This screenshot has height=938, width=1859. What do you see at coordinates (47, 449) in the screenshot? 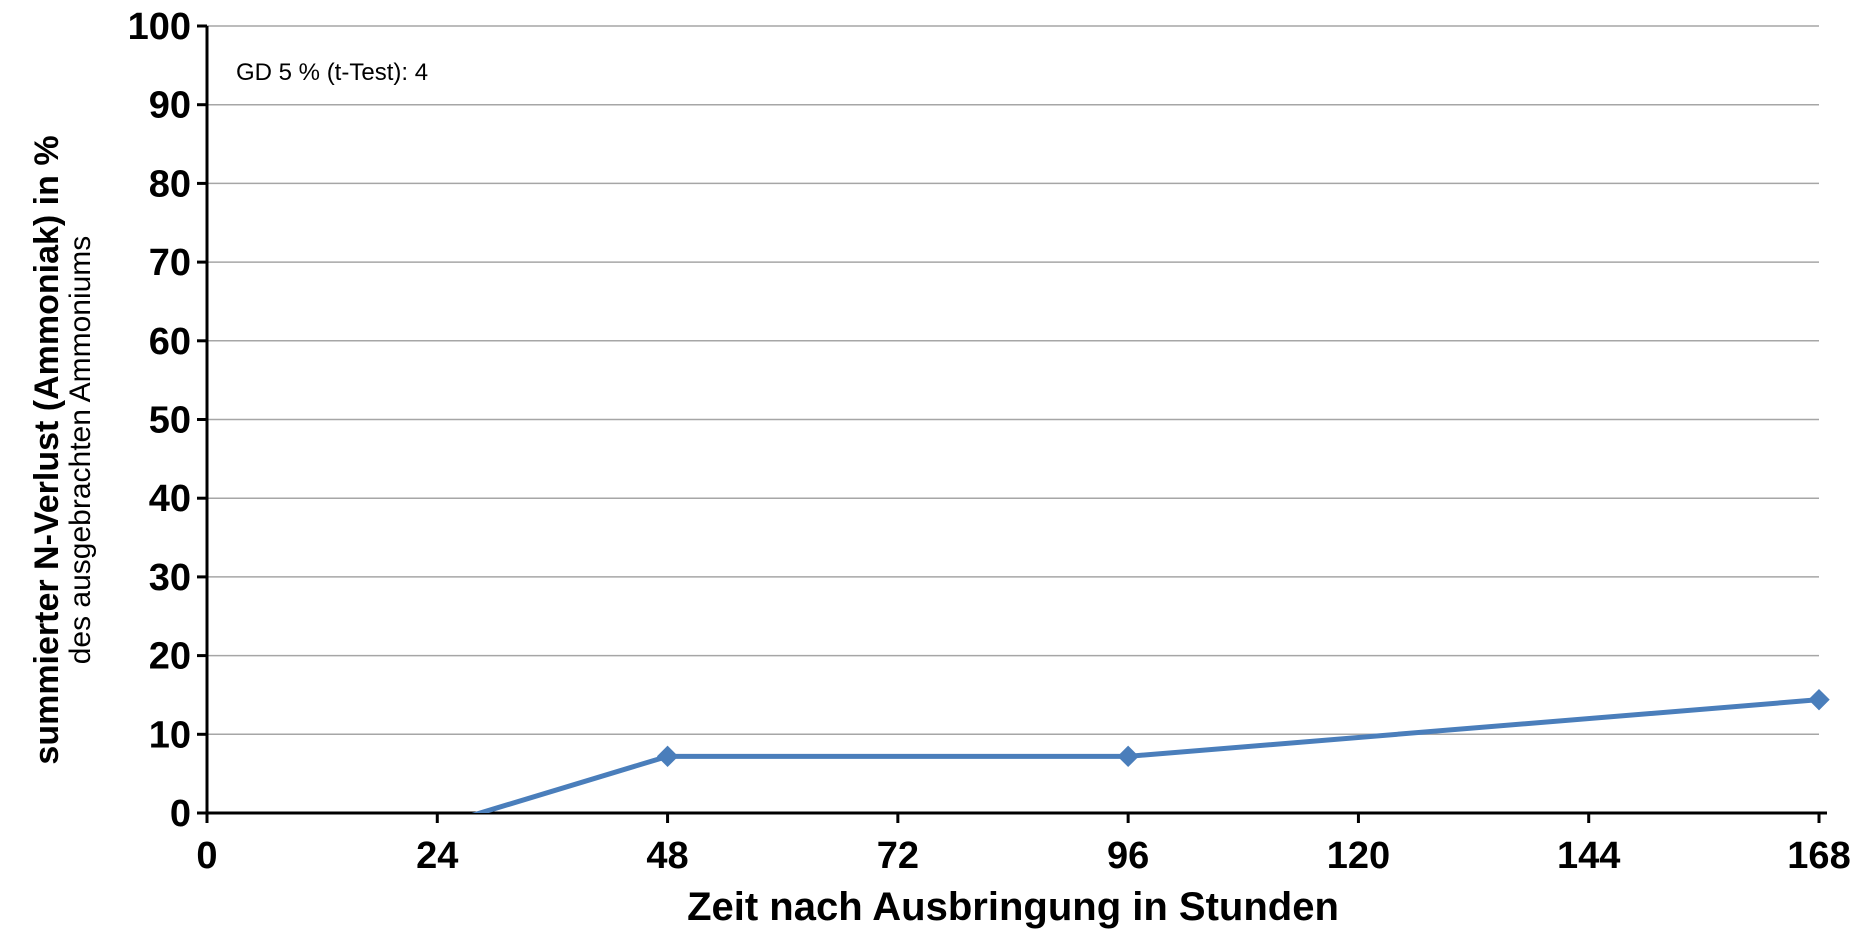
I see `y-axis-label-main: summierter N-Verlust (Ammoniak) in %` at bounding box center [47, 449].